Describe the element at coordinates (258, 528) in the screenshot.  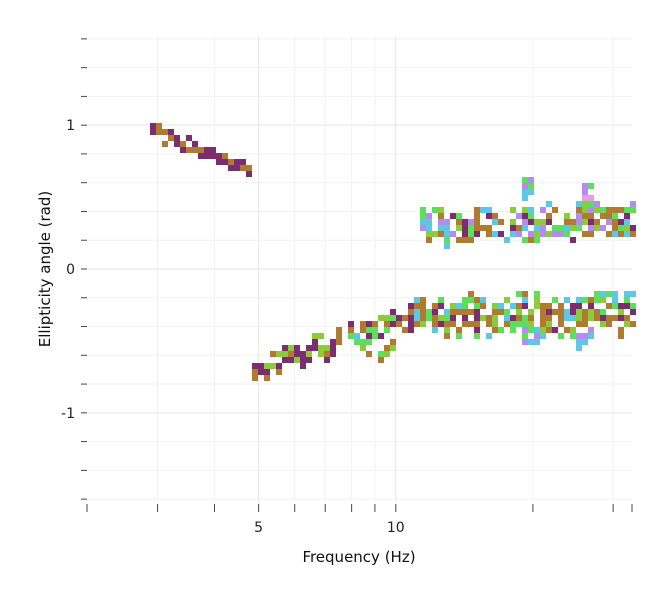
I see `x-tick-label: 5` at that location.